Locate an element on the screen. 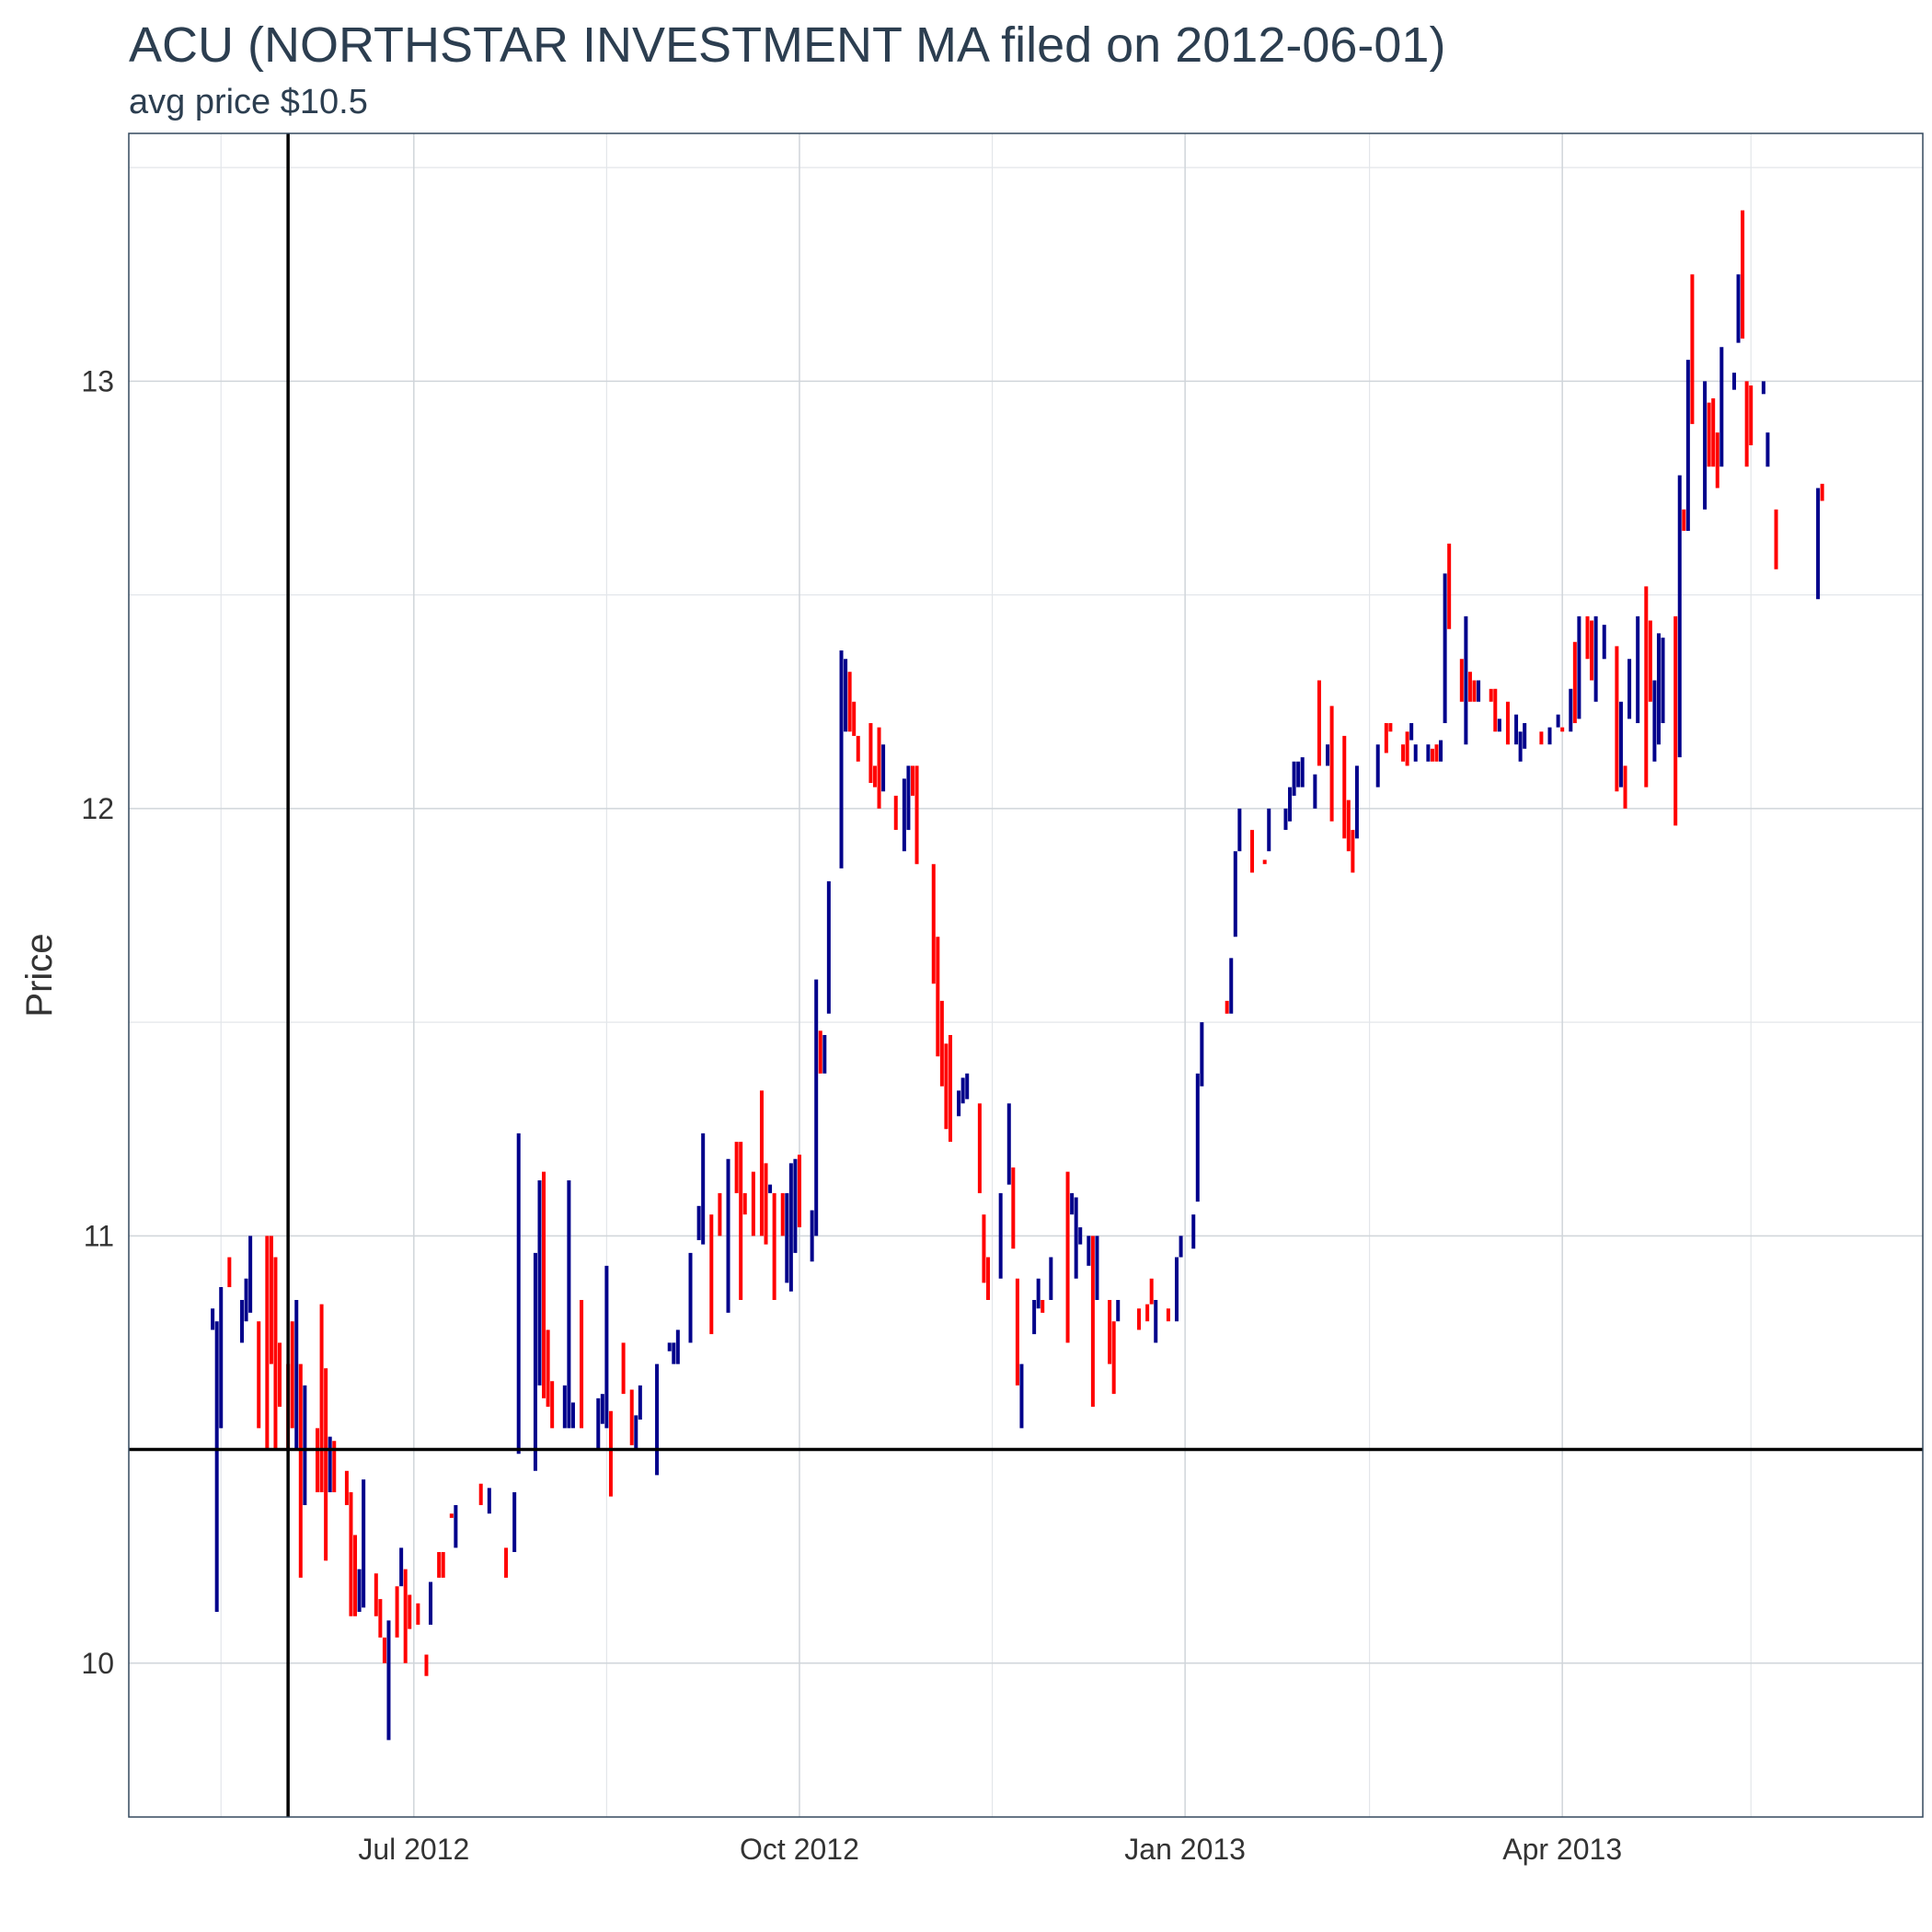 This screenshot has width=1932, height=1932. x-tick-label: Jul 2012 is located at coordinates (413, 1849).